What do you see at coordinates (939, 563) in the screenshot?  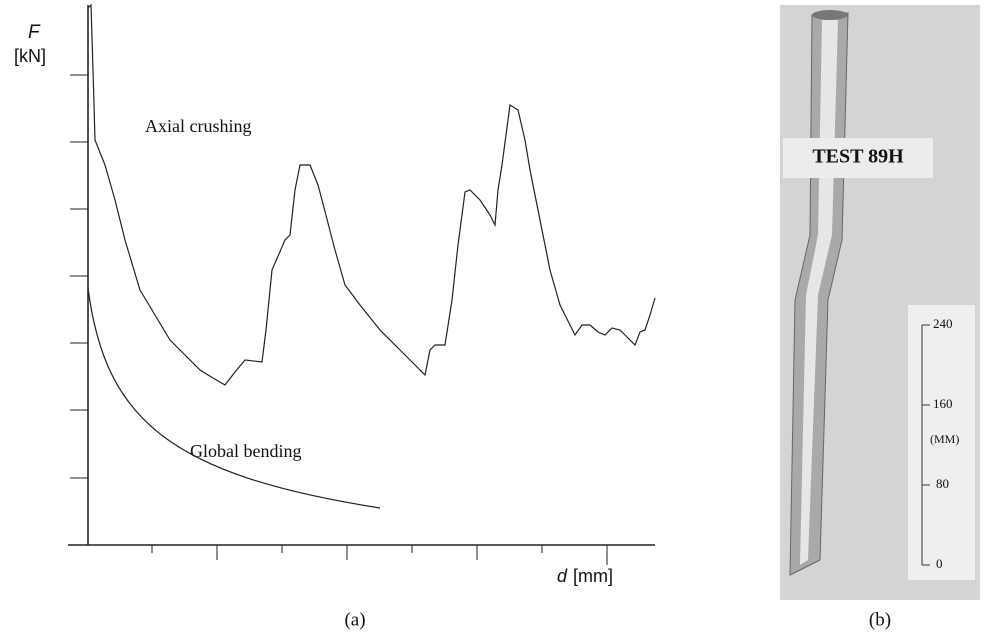 I see `scale-tick: 0` at bounding box center [939, 563].